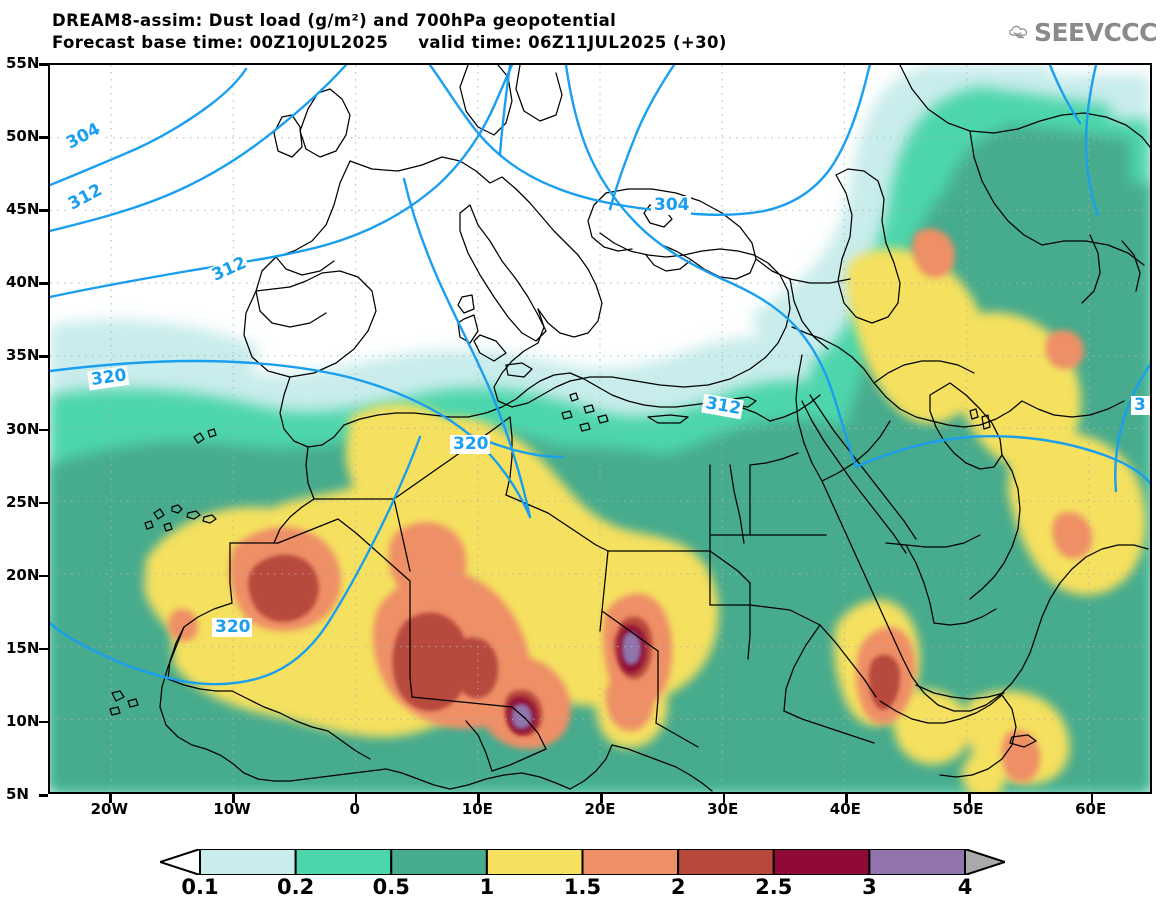 The width and height of the screenshot is (1165, 907). What do you see at coordinates (1091, 809) in the screenshot?
I see `x-axis-tick-label: 60E` at bounding box center [1091, 809].